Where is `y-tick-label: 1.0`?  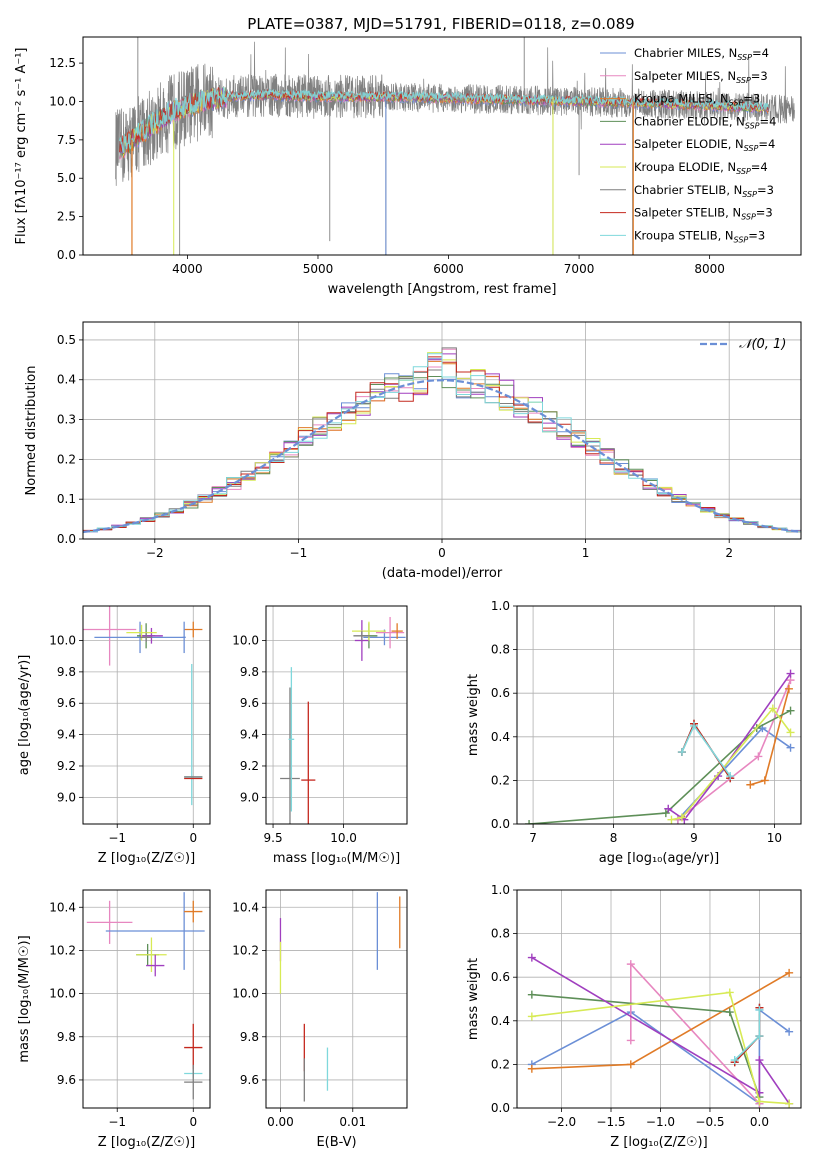
y-tick-label: 1.0 is located at coordinates (500, 890).